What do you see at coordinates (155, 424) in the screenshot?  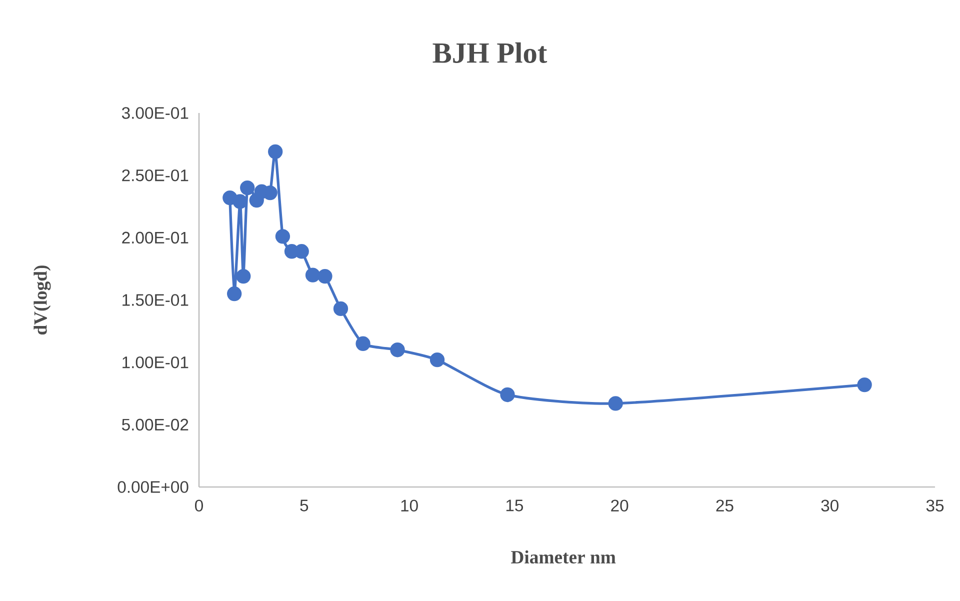 I see `y-tick-label: 5.00E-02` at bounding box center [155, 424].